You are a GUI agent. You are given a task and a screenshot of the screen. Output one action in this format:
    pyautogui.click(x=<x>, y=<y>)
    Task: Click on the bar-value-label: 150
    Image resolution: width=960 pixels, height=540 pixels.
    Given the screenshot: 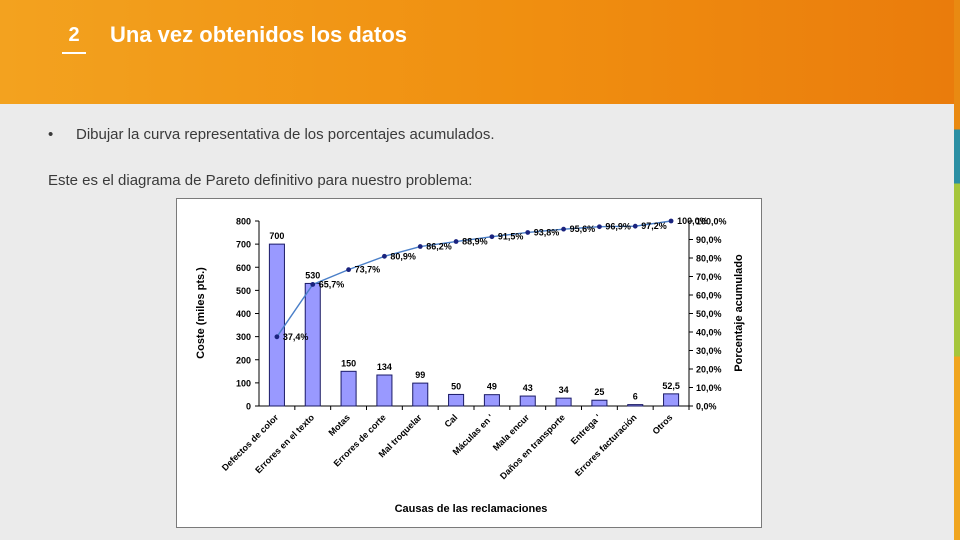 What is the action you would take?
    pyautogui.click(x=348, y=363)
    